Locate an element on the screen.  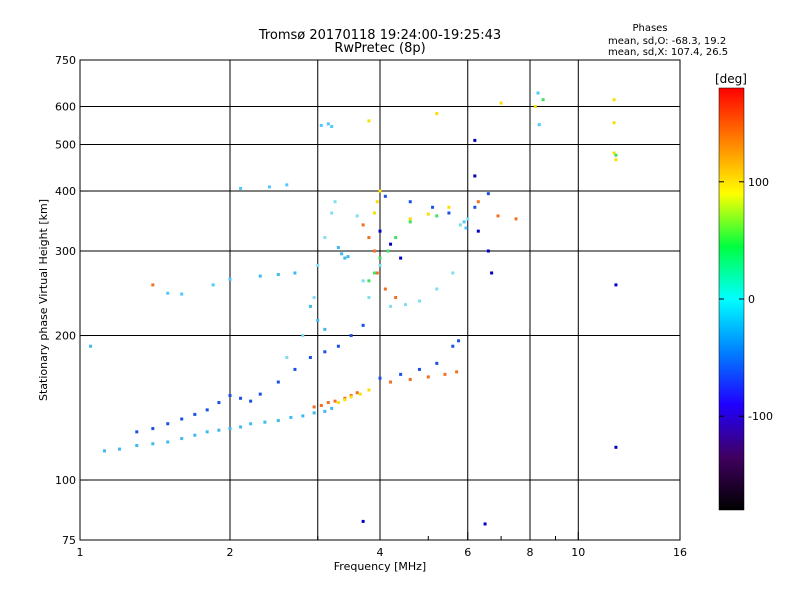
colorbar-label: [deg] is located at coordinates (731, 79).